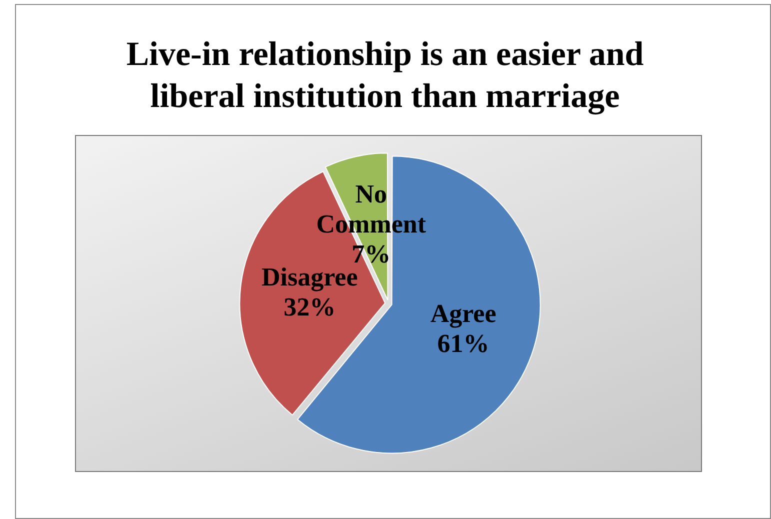  I want to click on data-label: 32%, so click(310, 307).